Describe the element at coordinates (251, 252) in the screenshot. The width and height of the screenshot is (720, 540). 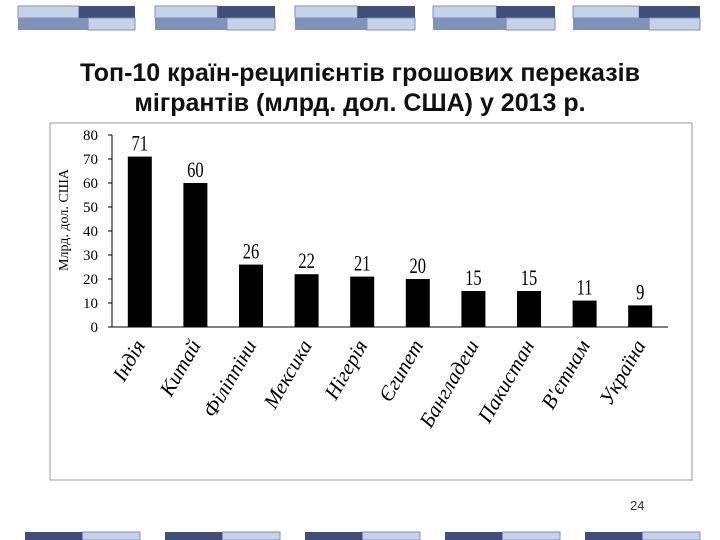
I see `data-label: 26` at that location.